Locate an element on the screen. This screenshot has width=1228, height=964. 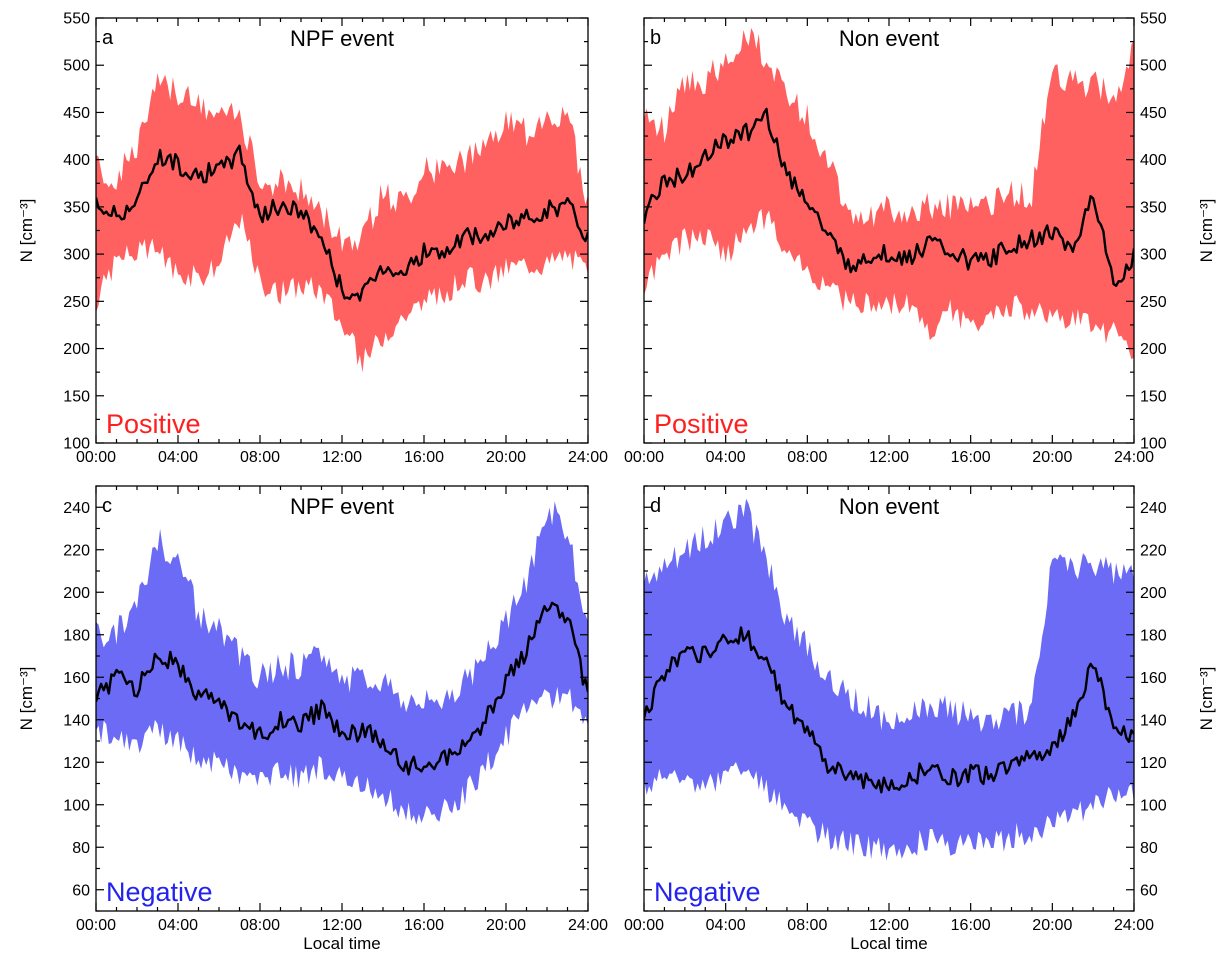
mean-line-a is located at coordinates (342, 223).